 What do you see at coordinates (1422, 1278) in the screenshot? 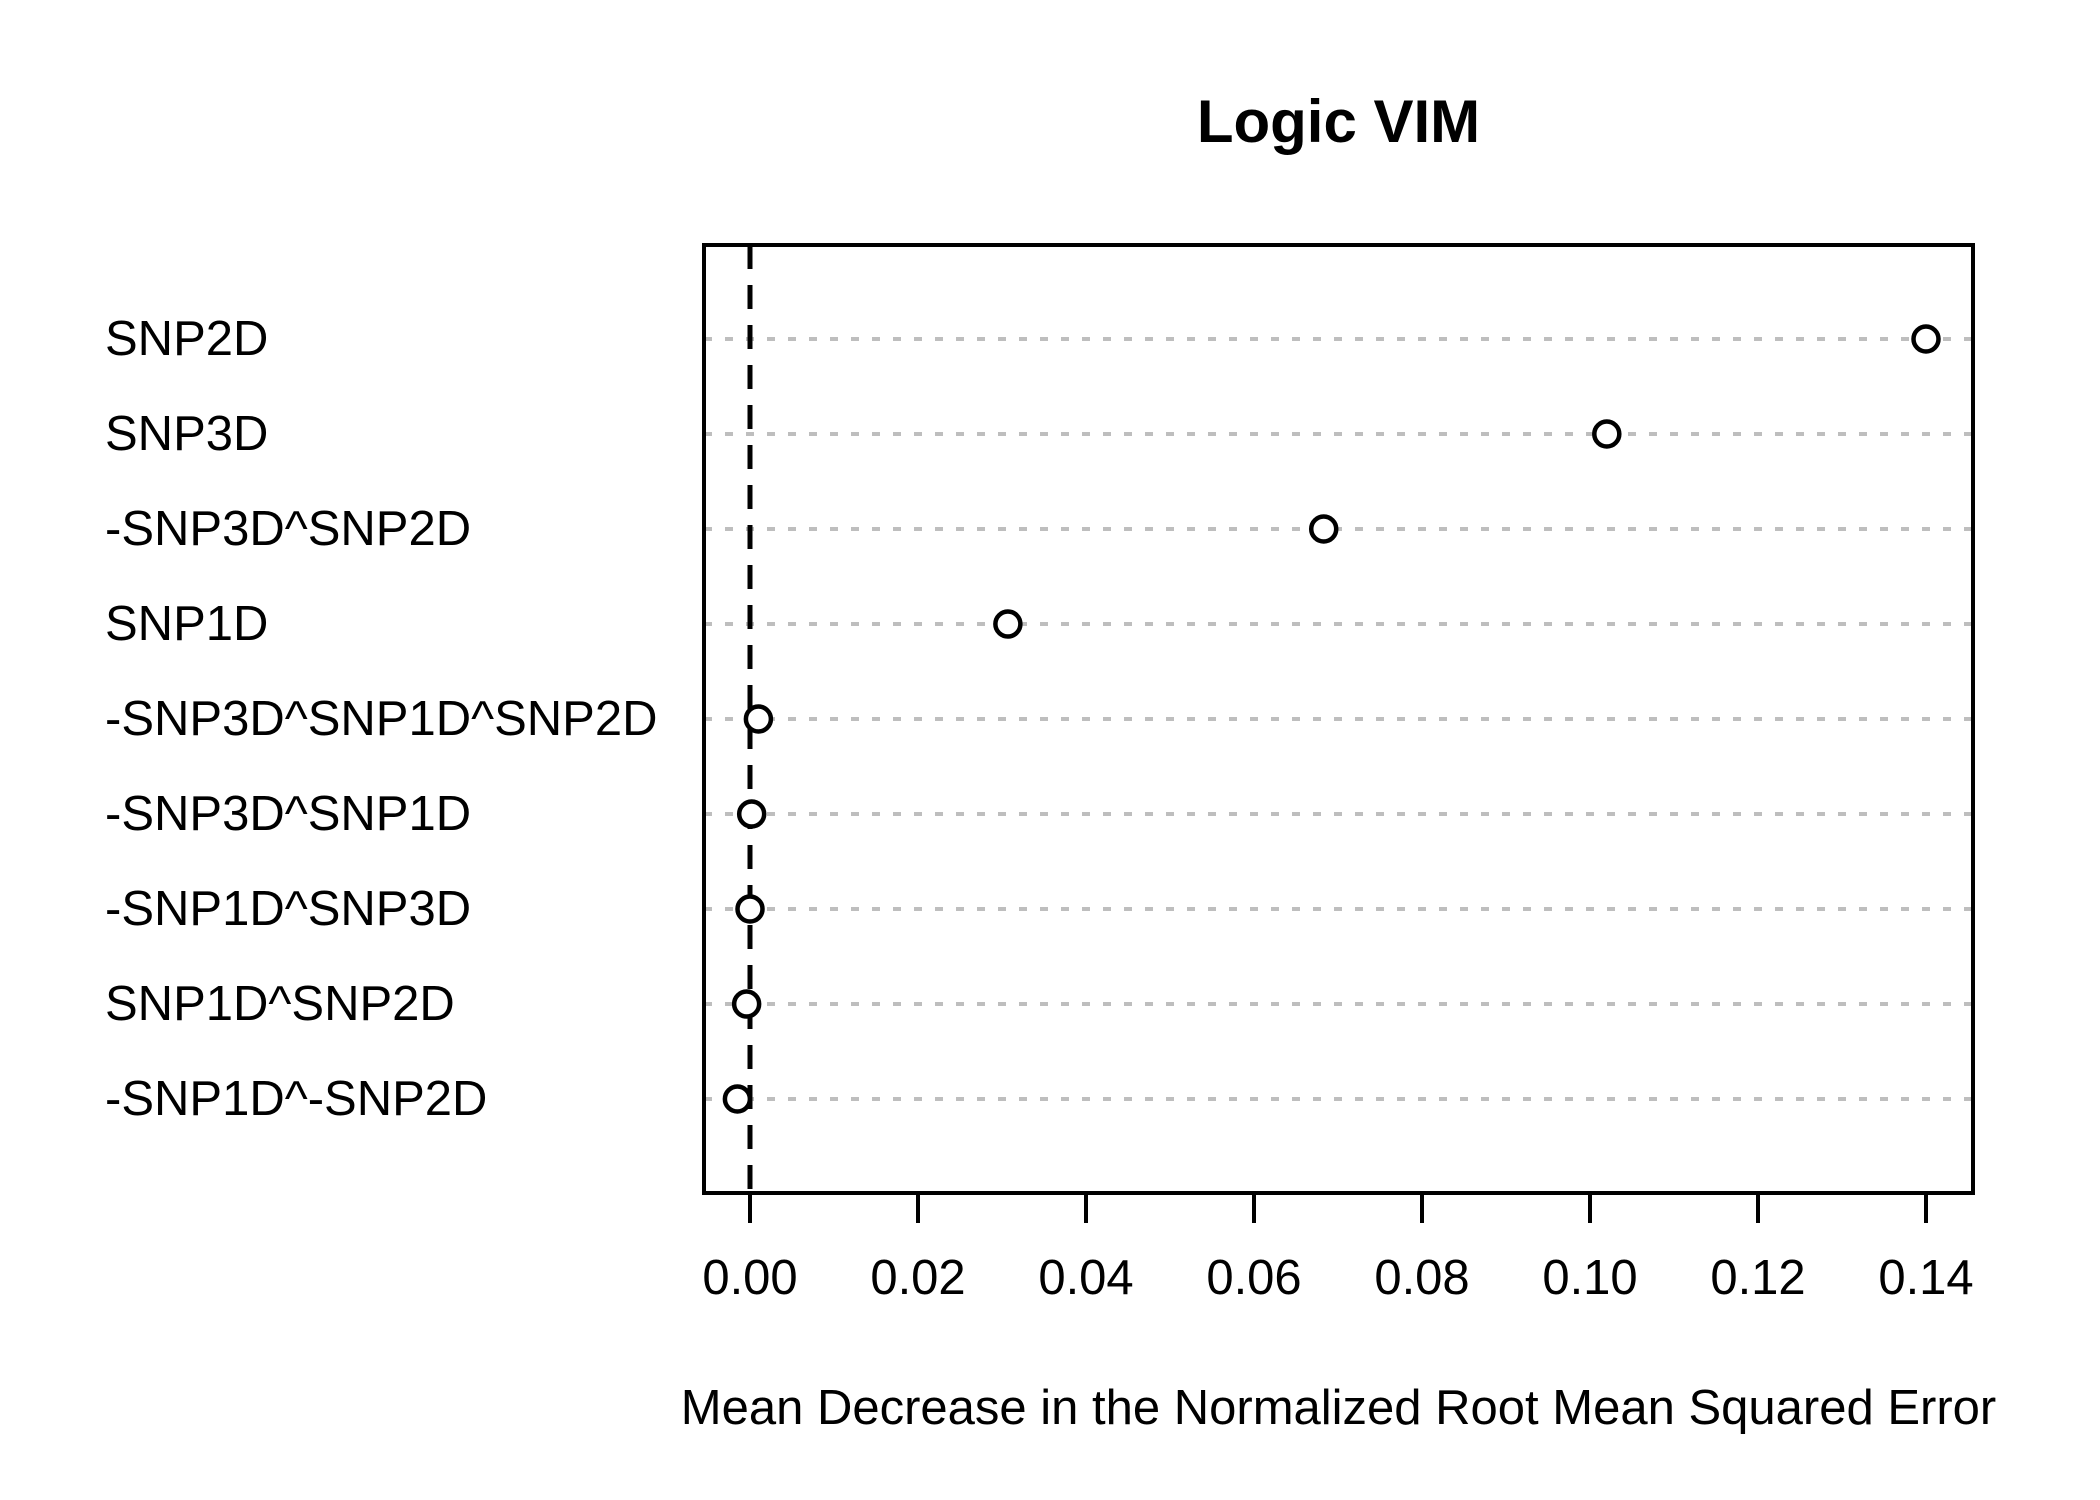
I see `x-tick-label: 0.08` at bounding box center [1422, 1278].